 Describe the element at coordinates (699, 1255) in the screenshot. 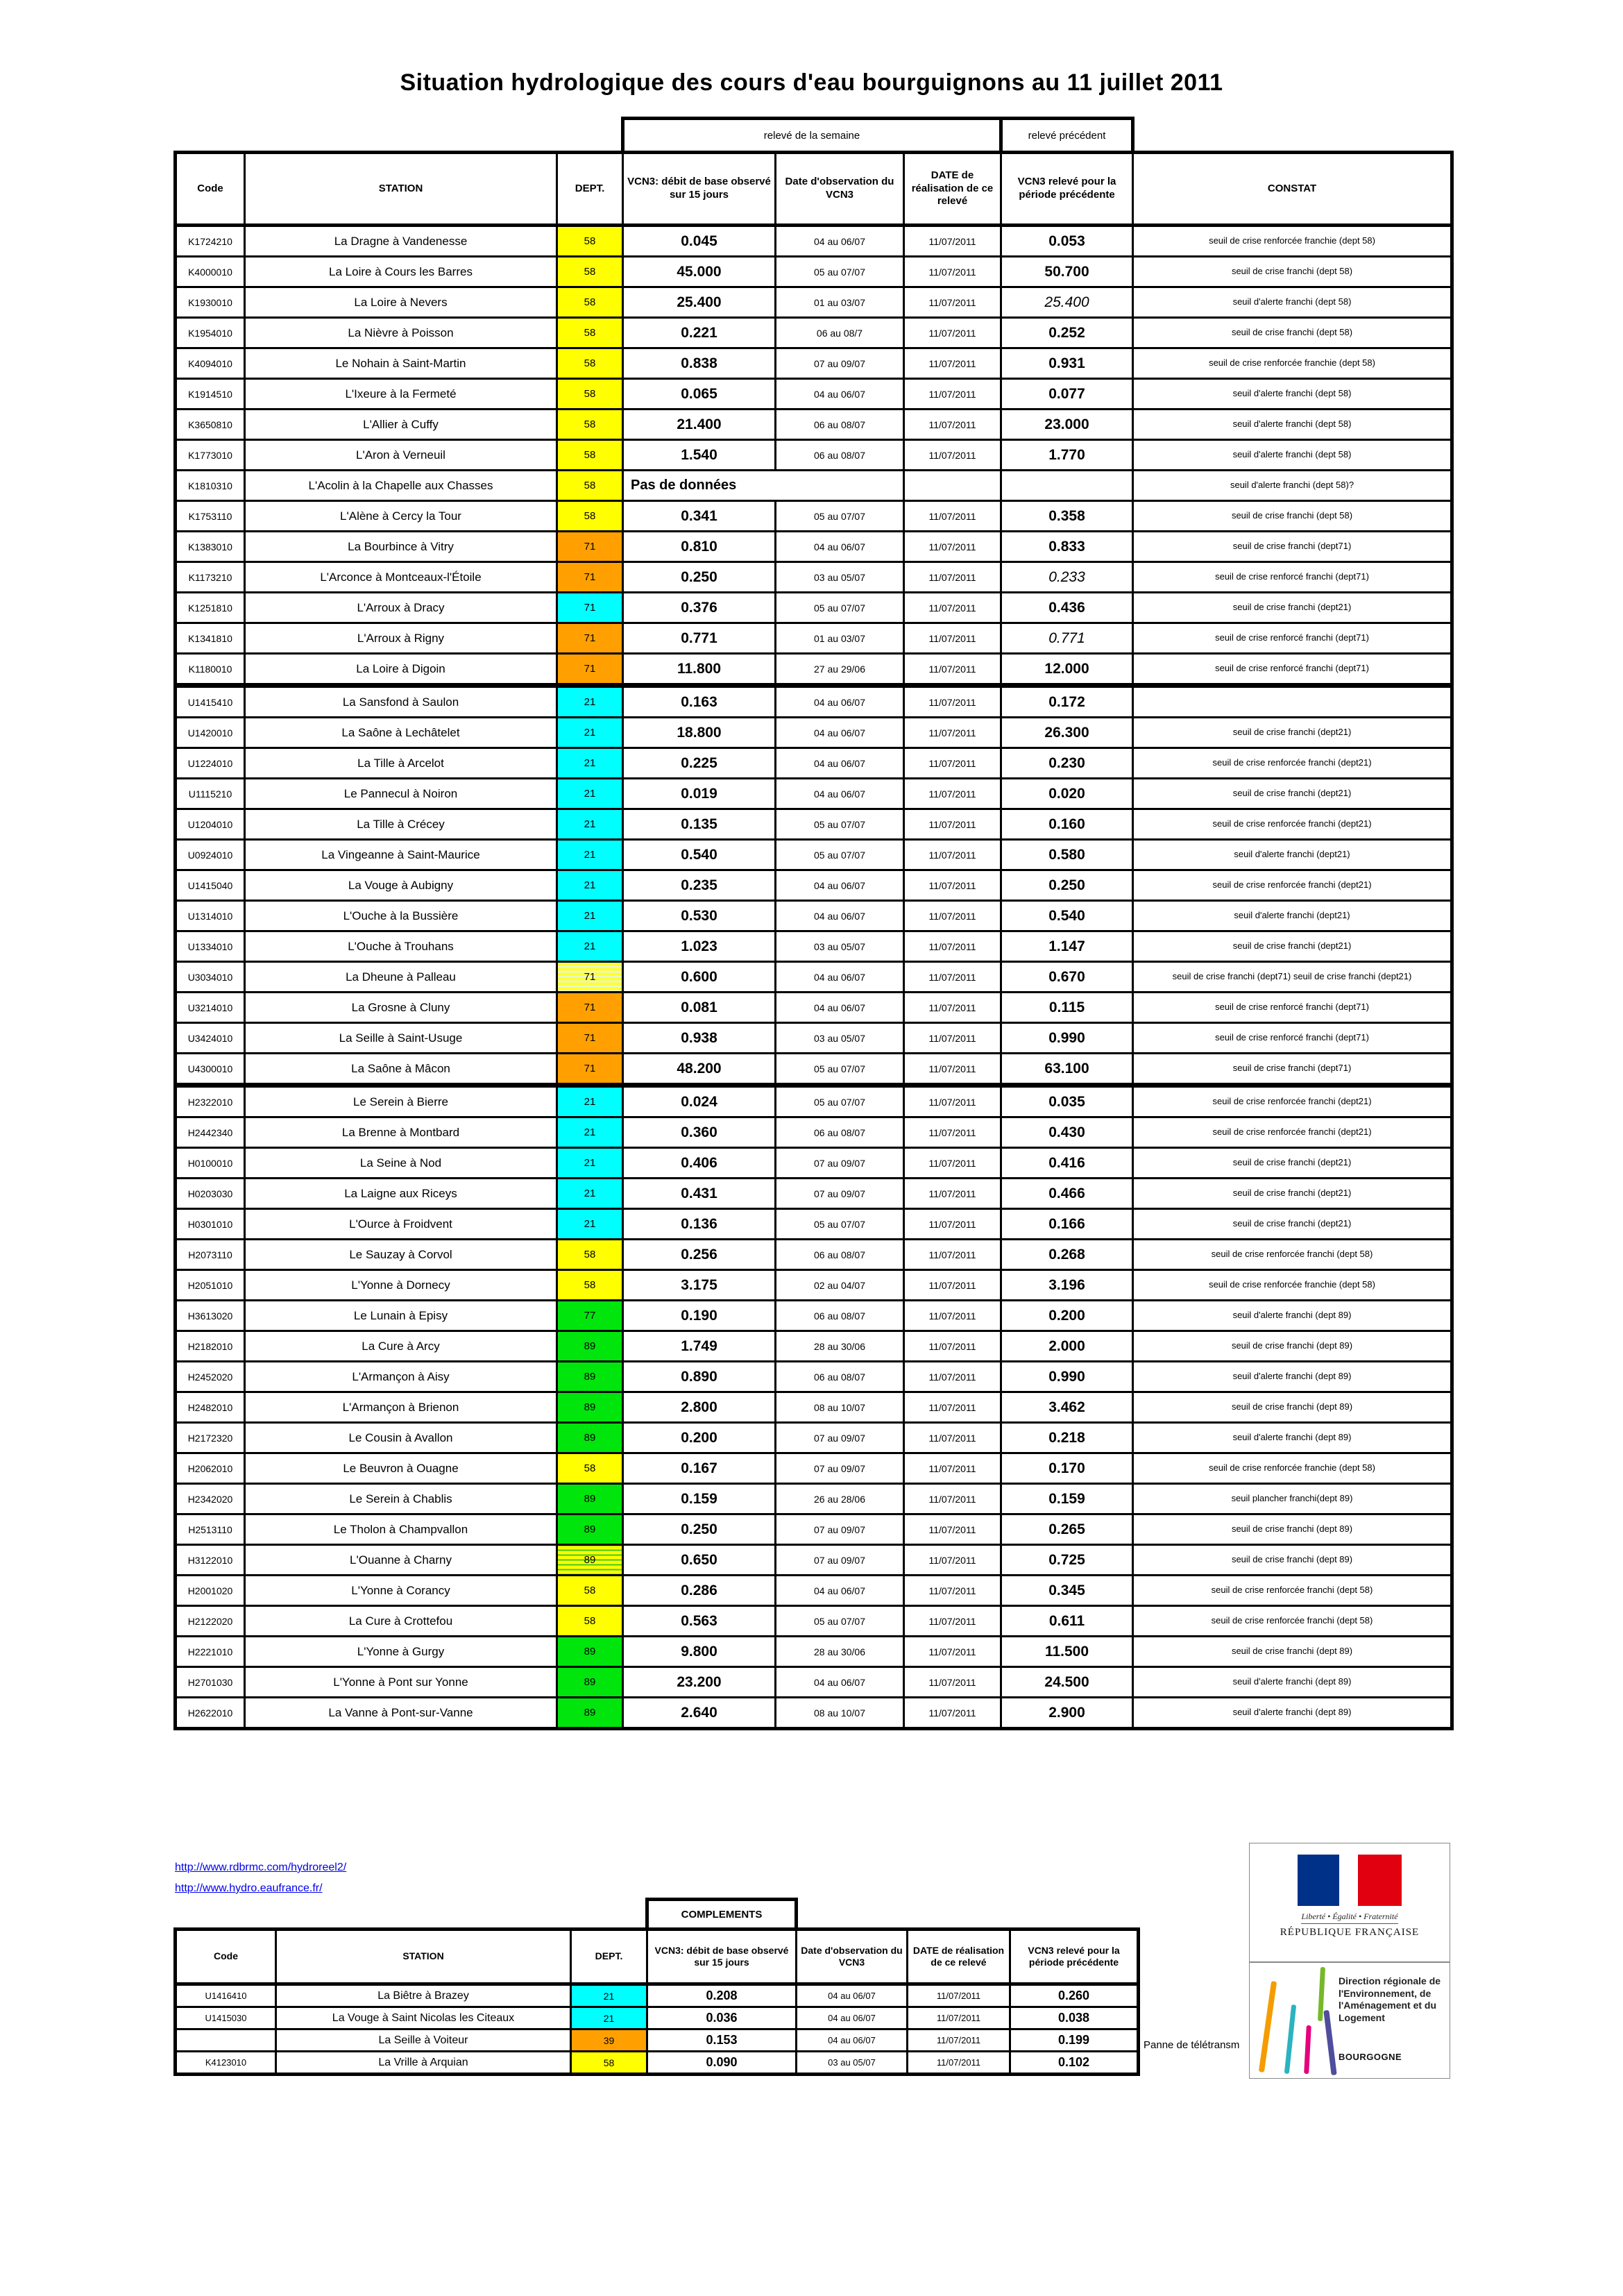

I see `vcn3-cell: 0.256` at that location.